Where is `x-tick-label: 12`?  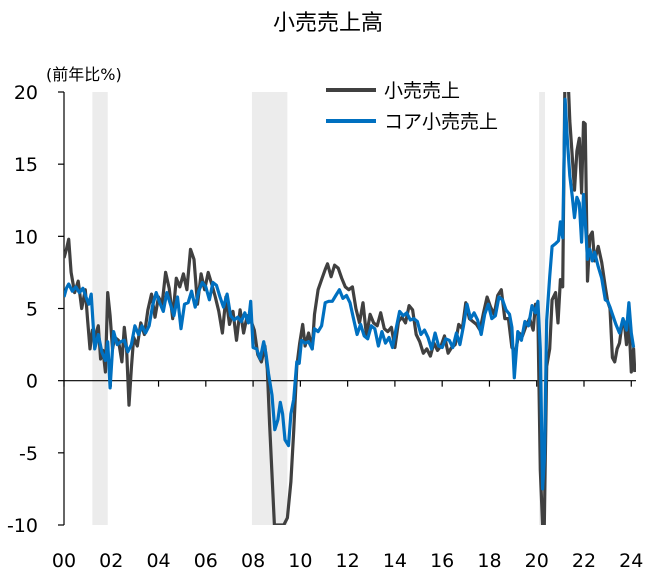
x-tick-label: 12 is located at coordinates (348, 561).